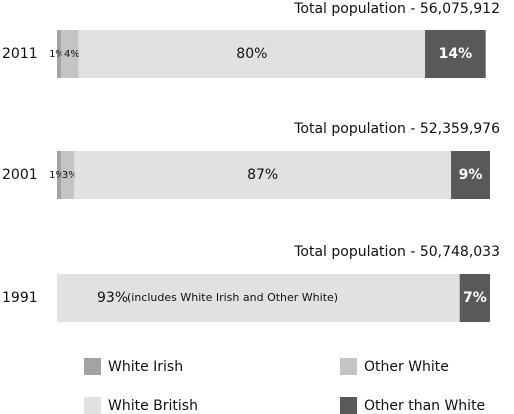 The height and width of the screenshot is (414, 514). I want to click on legend-label: Other than White, so click(424, 406).